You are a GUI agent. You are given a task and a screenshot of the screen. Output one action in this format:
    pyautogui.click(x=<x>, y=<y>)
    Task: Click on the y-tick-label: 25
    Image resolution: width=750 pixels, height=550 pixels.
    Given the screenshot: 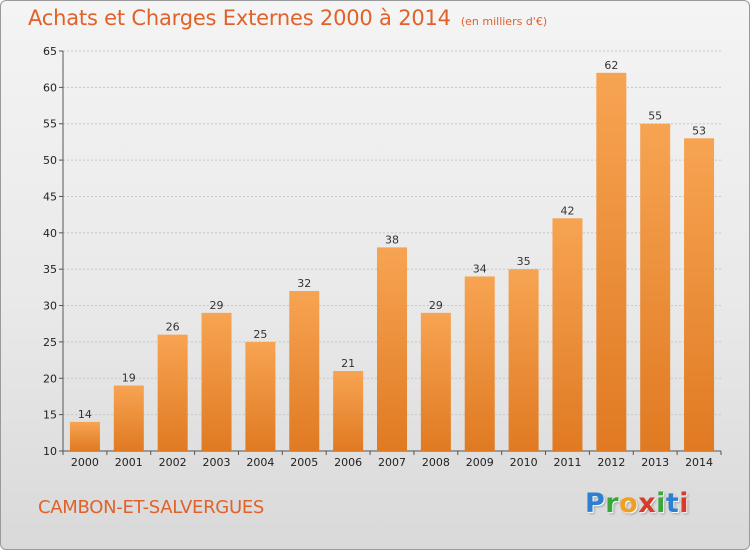 What is the action you would take?
    pyautogui.click(x=50, y=342)
    